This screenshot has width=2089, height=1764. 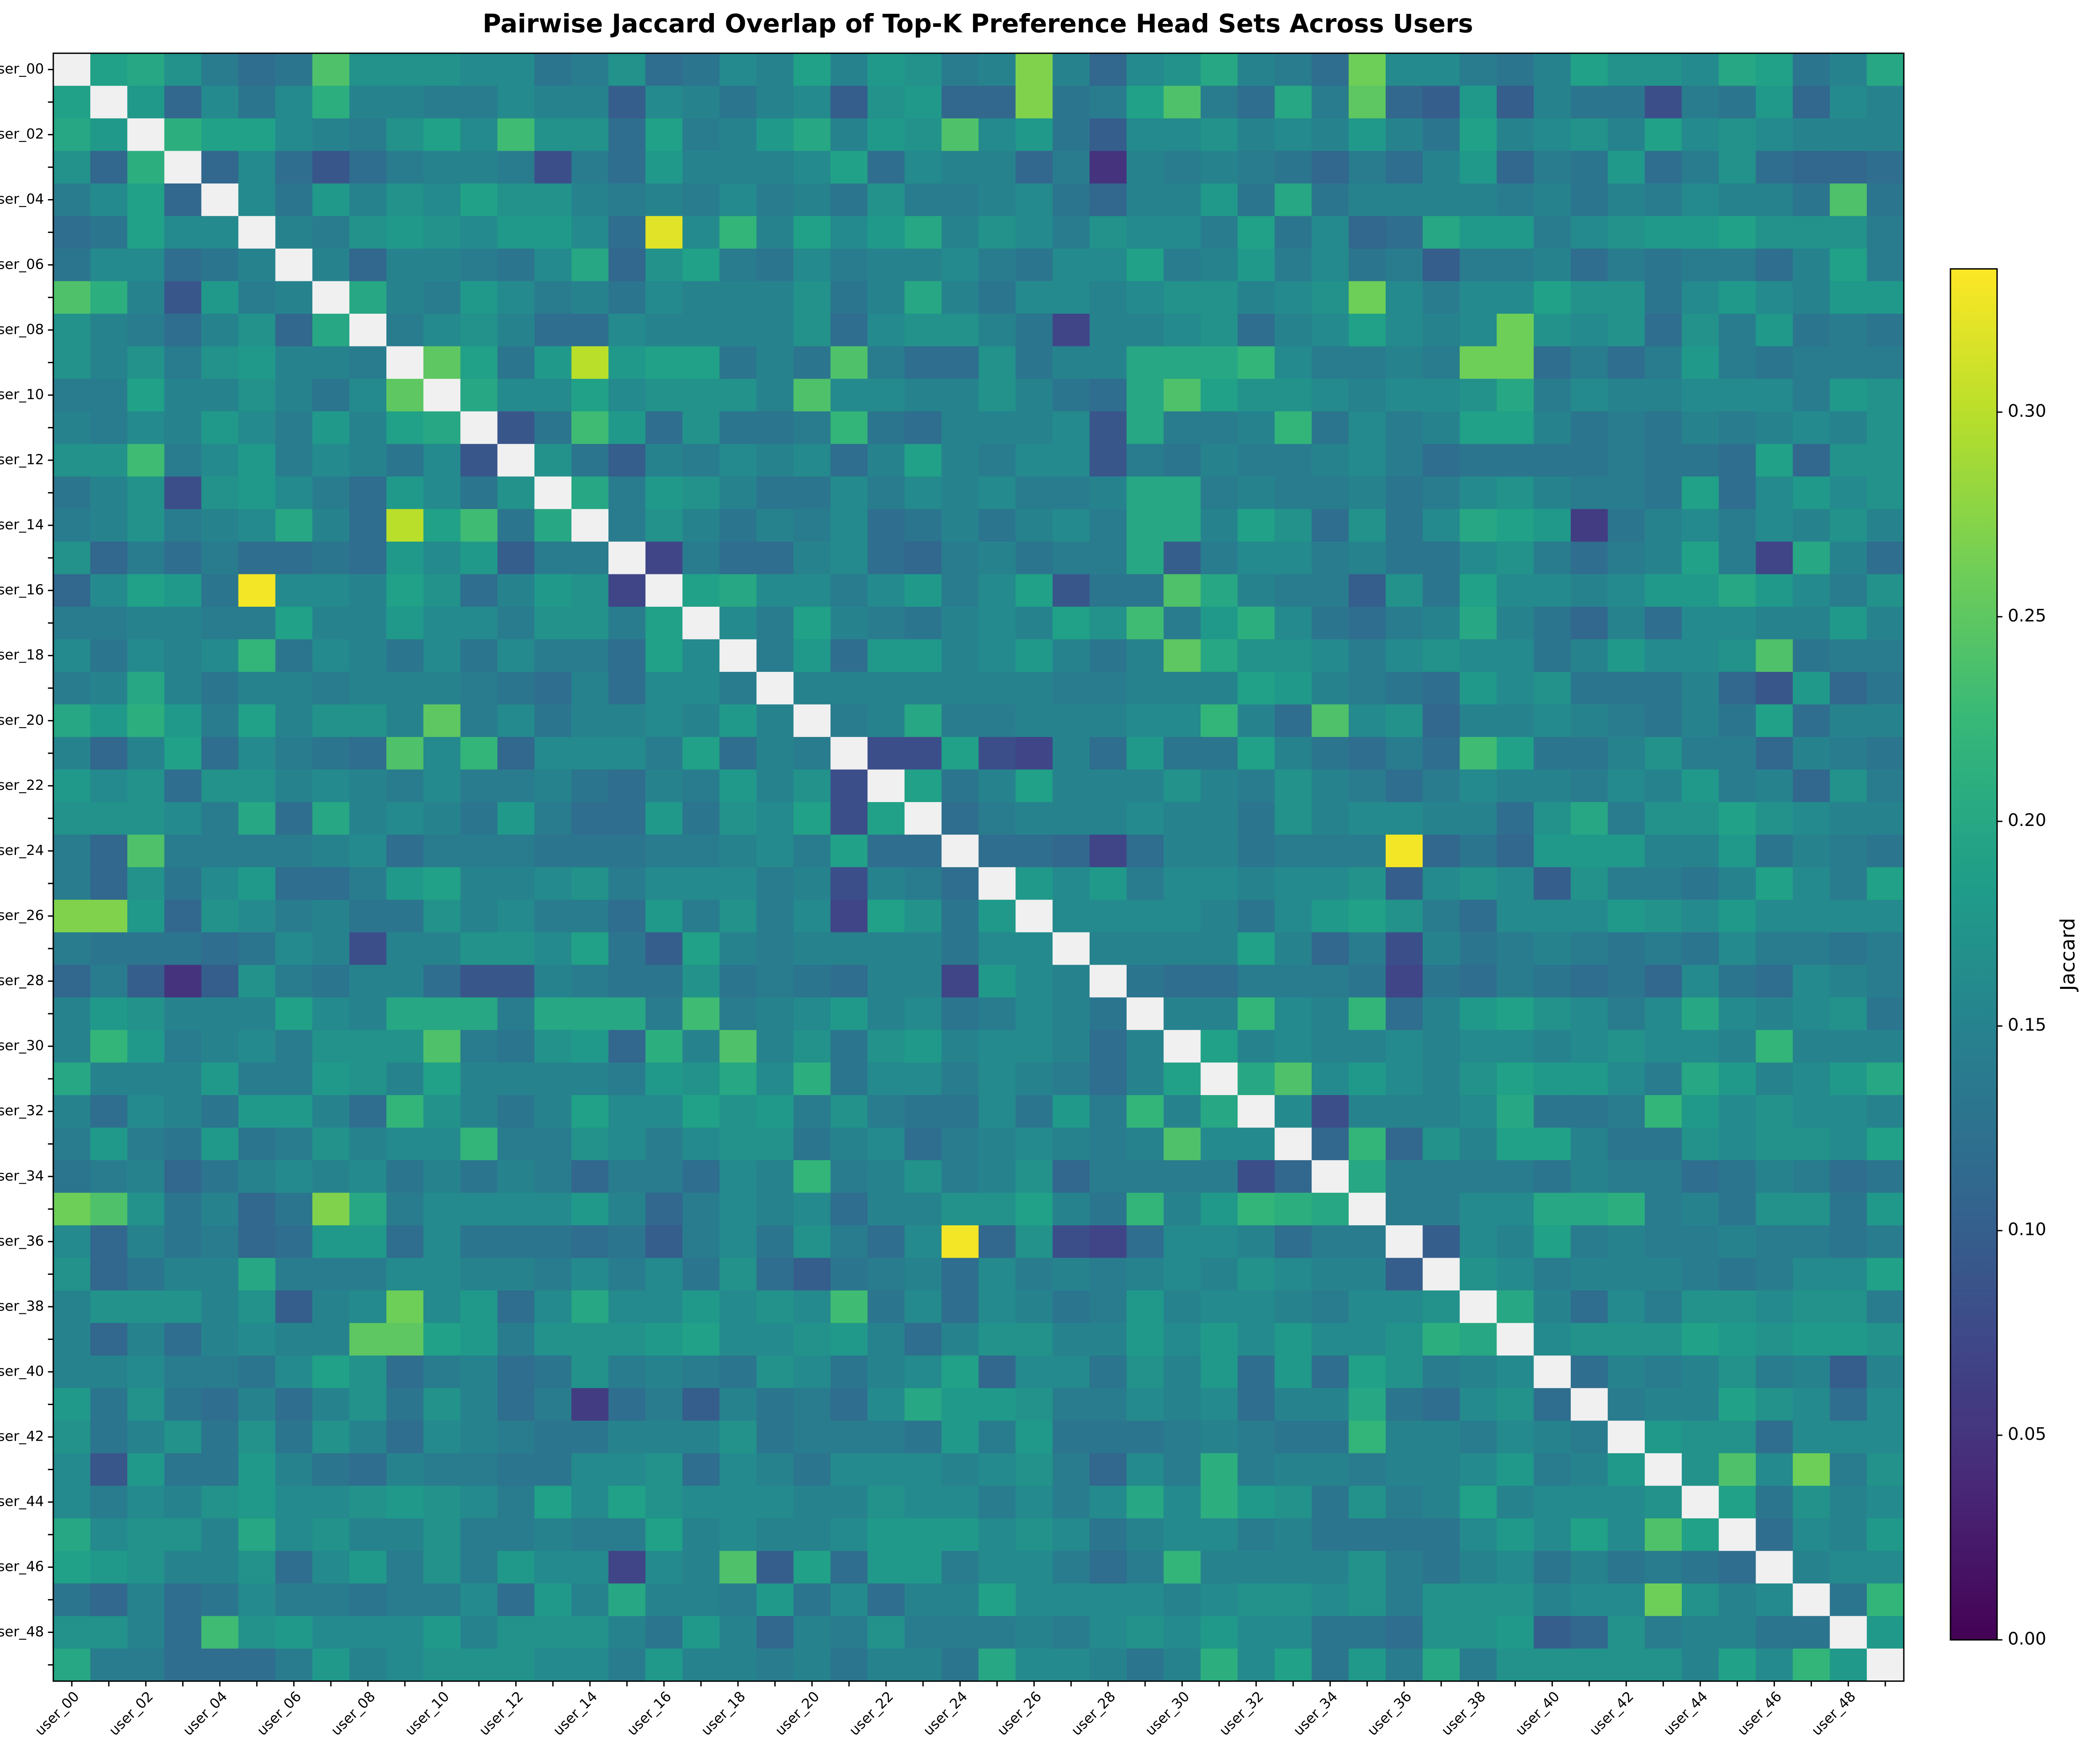 I want to click on missing-cell, so click(x=1738, y=1535).